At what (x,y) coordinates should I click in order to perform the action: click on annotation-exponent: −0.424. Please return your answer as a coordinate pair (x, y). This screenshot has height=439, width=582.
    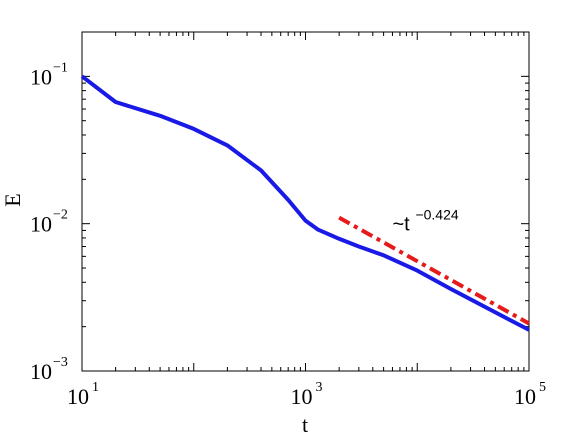
    Looking at the image, I should click on (436, 214).